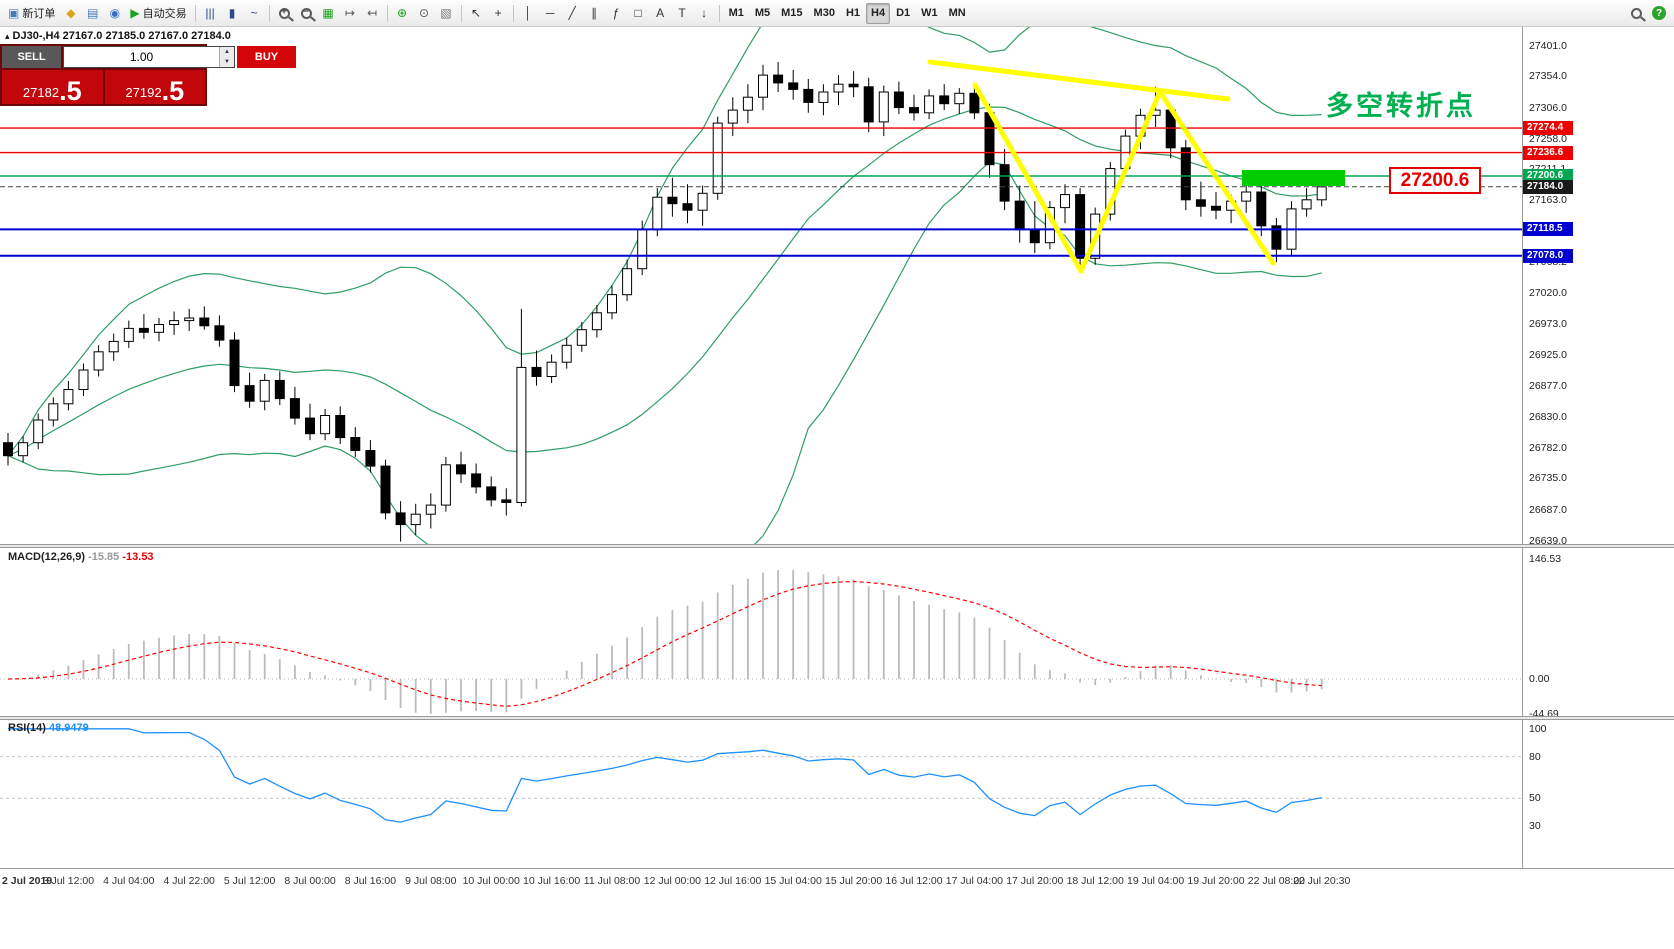 The image size is (1674, 949). I want to click on price-badge: 27200.6, so click(1548, 176).